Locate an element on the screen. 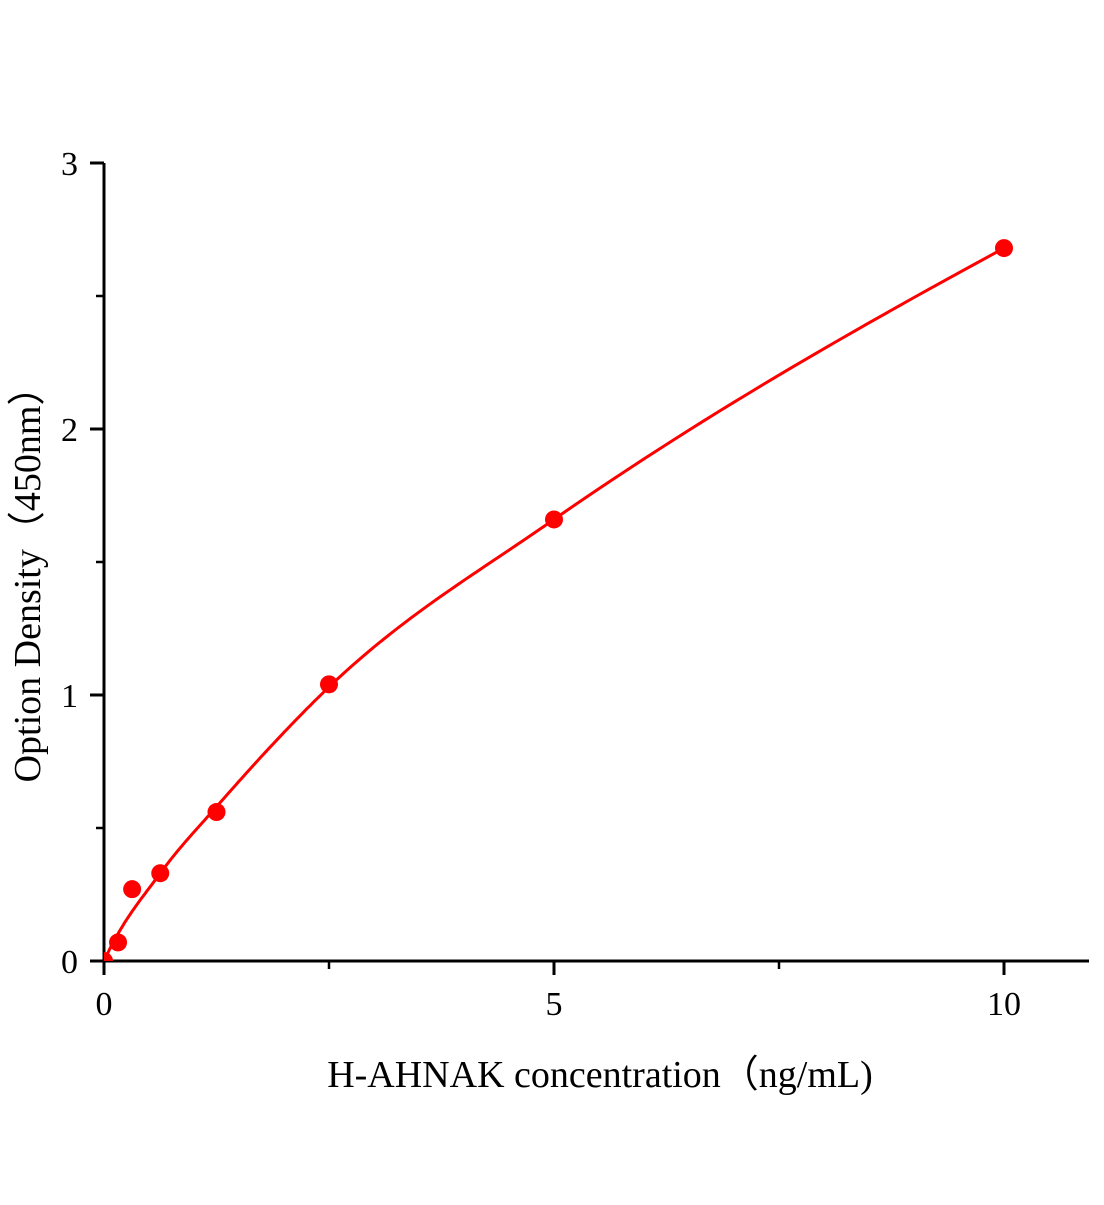  y-tick-label: 2 is located at coordinates (69, 430).